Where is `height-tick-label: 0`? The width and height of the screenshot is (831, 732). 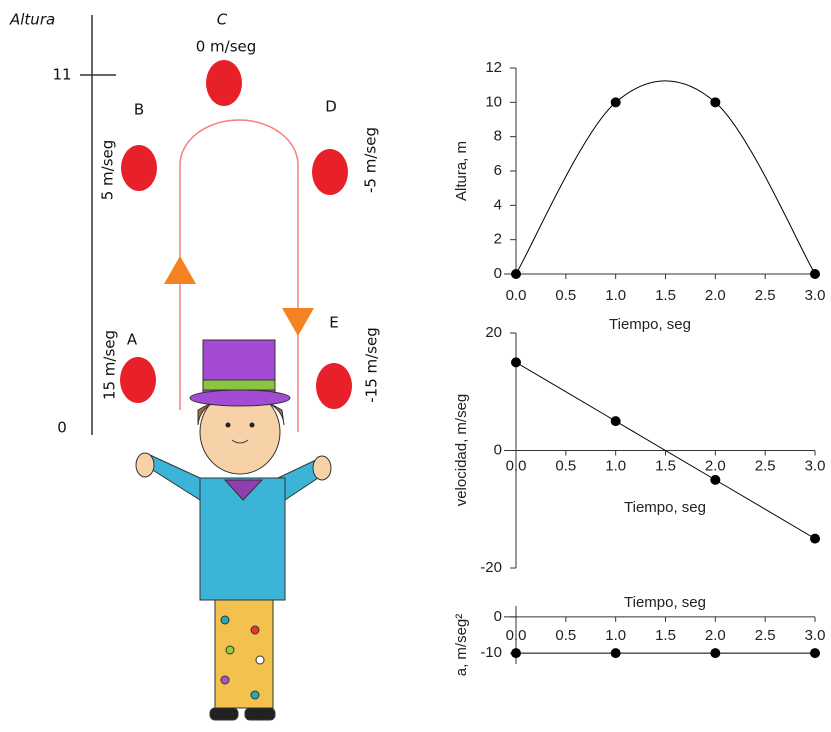
height-tick-label: 0 is located at coordinates (62, 428).